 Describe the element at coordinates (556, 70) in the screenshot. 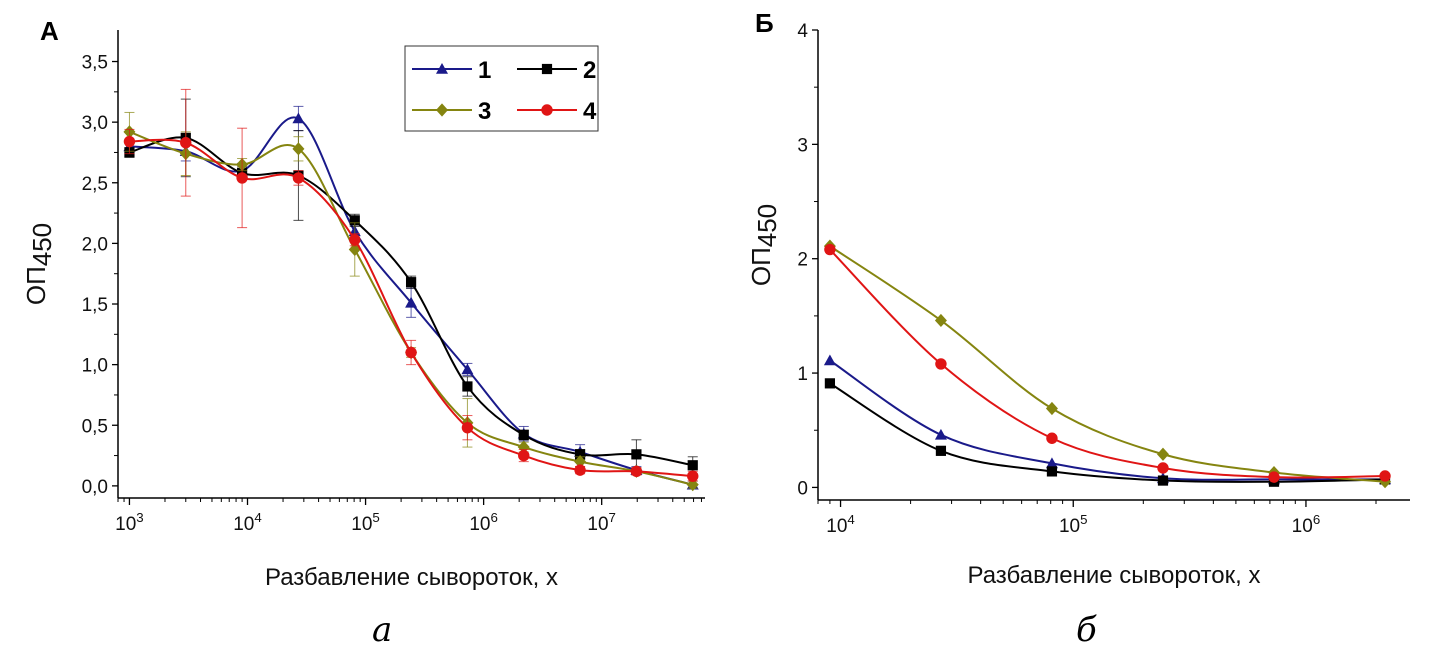

I see `legend-item-2: 2` at that location.